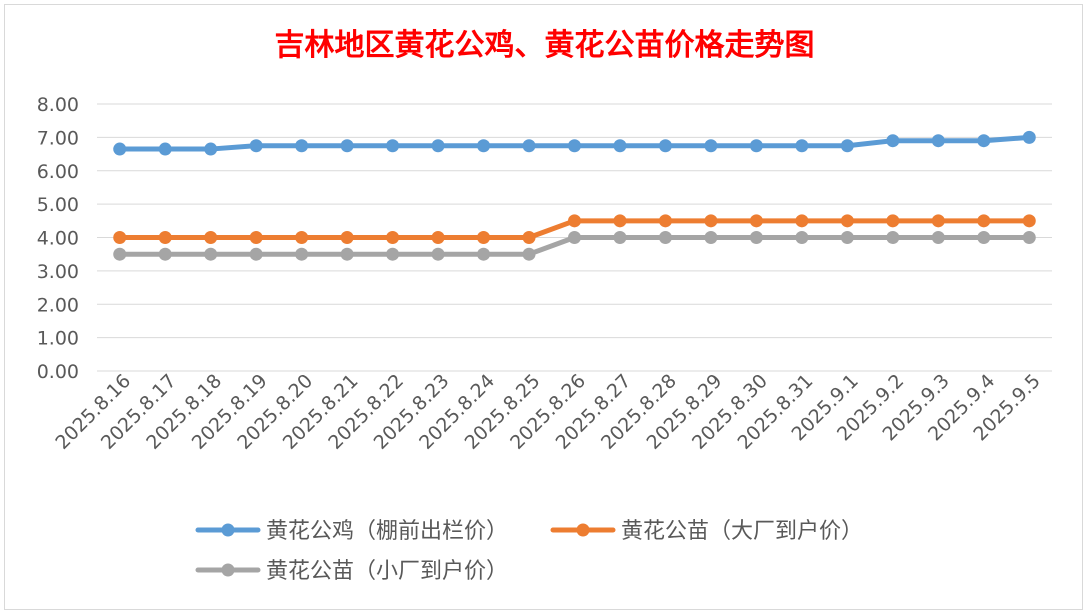 The width and height of the screenshot is (1089, 616). Describe the element at coordinates (58, 372) in the screenshot. I see `y-tick-label: 0.00` at that location.